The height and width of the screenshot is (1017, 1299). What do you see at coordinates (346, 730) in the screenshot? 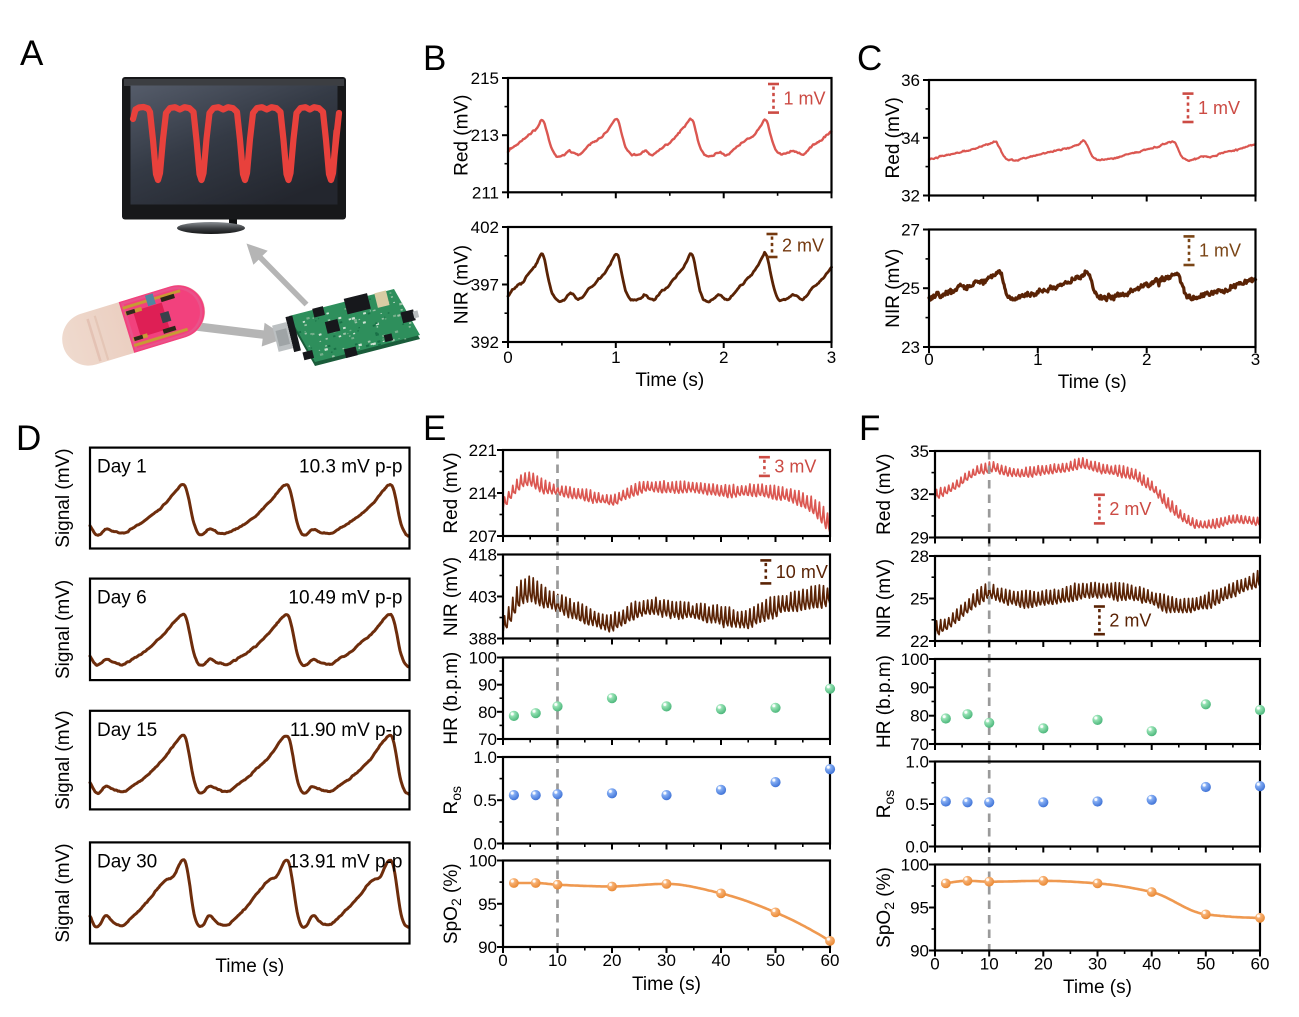
I see `svg-text: 11.90 mV p-p` at bounding box center [346, 730].